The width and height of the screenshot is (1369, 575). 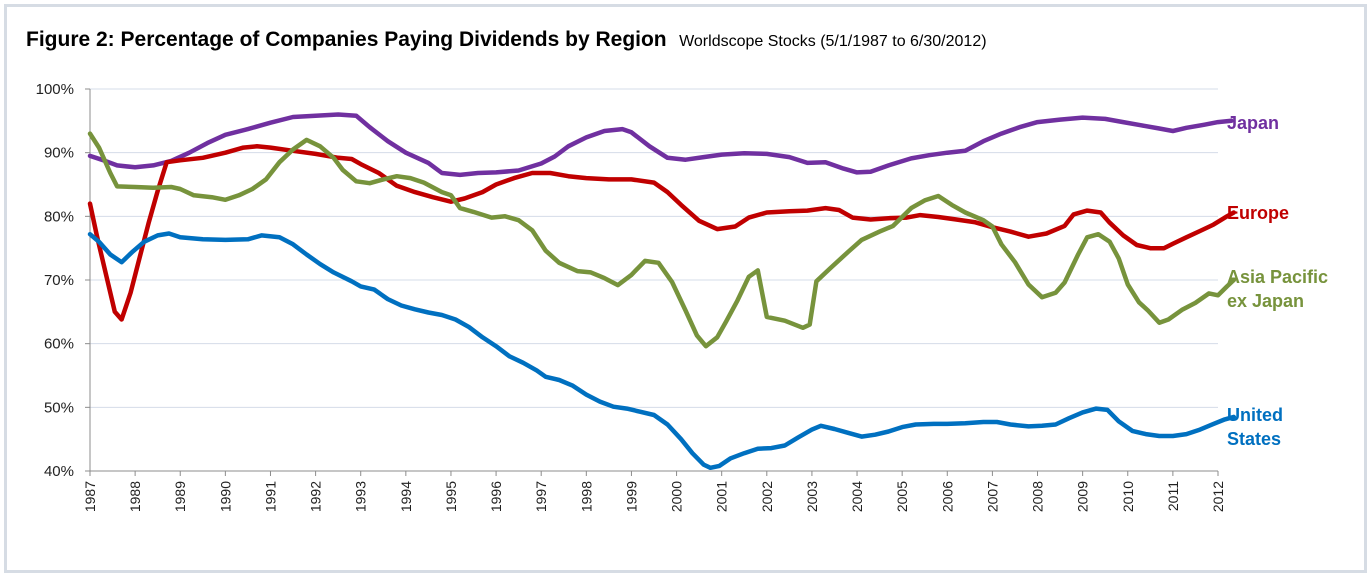 I want to click on x-tick-label: 1990, so click(x=225, y=496).